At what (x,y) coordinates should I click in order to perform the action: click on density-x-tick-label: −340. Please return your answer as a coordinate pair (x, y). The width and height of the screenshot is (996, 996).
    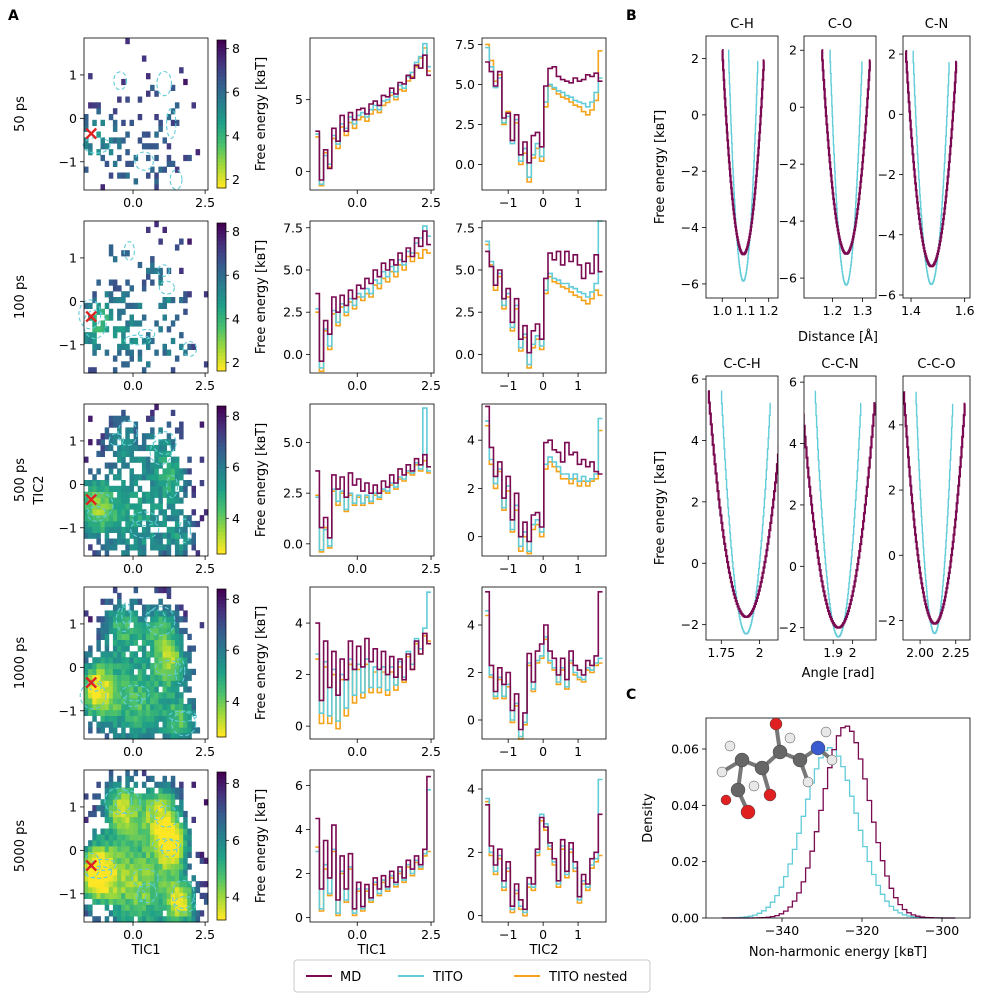
    Looking at the image, I should click on (782, 930).